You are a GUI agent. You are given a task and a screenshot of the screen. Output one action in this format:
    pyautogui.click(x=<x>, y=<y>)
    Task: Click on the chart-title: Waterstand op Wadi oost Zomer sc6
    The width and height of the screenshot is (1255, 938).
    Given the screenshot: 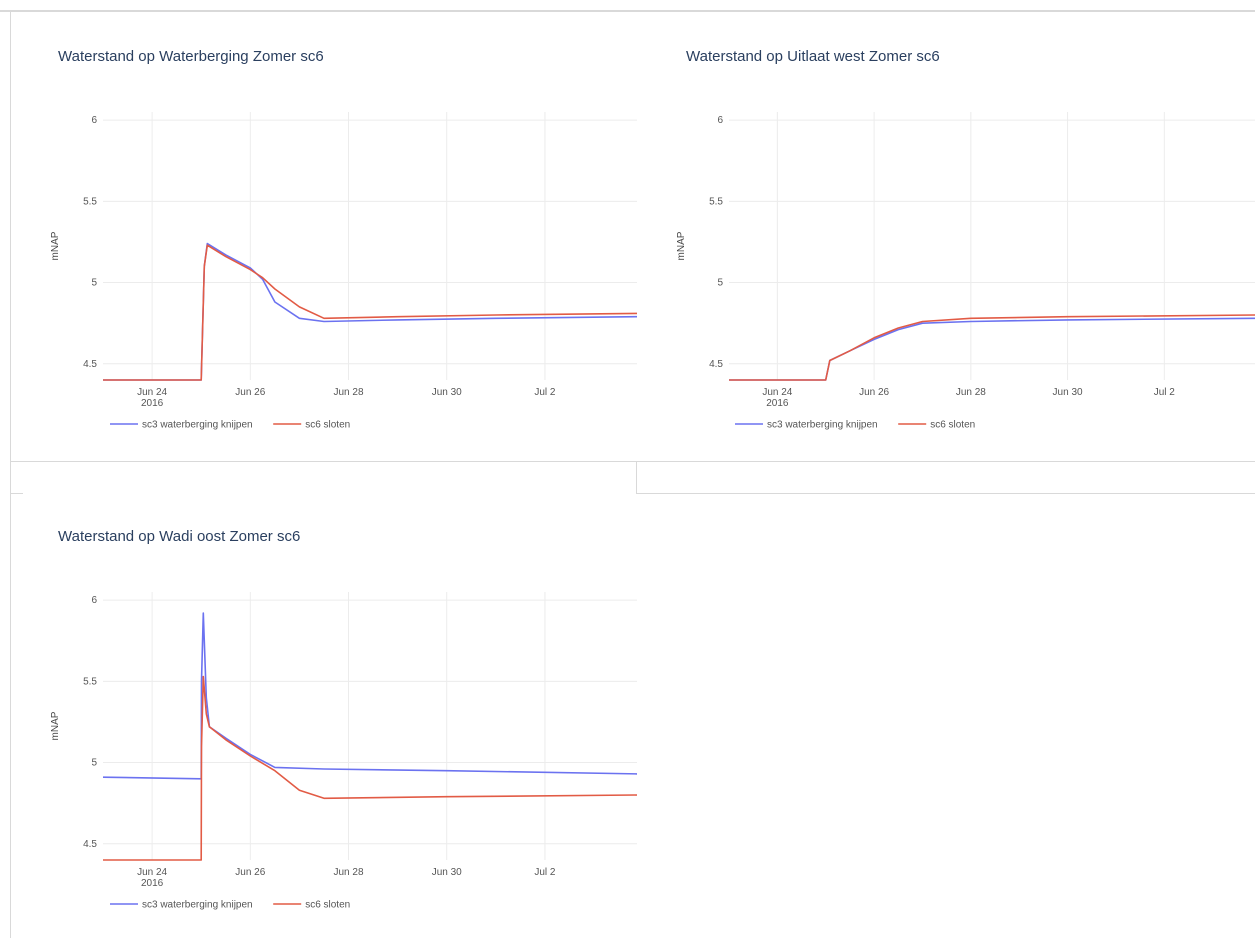 What is the action you would take?
    pyautogui.click(x=179, y=536)
    